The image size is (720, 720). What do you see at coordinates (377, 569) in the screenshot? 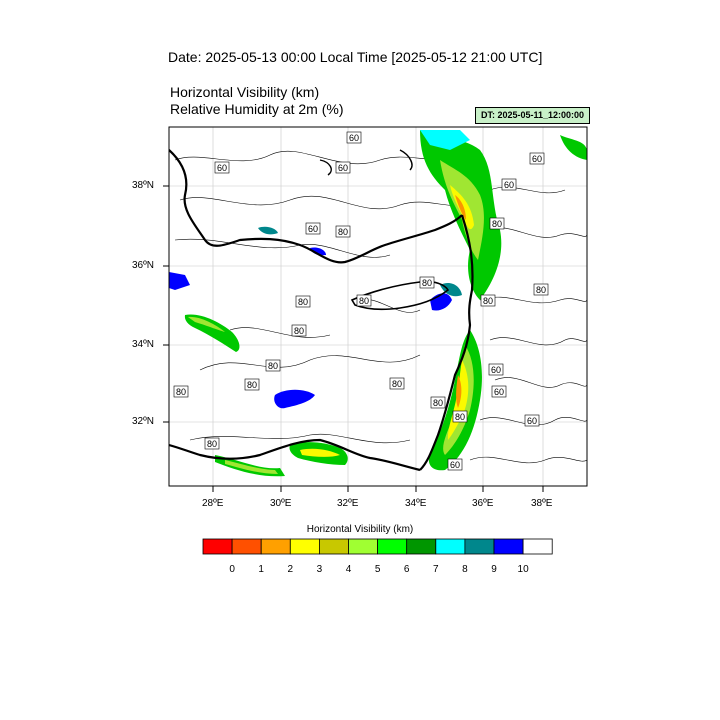
I see `colorbar-label: 5` at bounding box center [377, 569].